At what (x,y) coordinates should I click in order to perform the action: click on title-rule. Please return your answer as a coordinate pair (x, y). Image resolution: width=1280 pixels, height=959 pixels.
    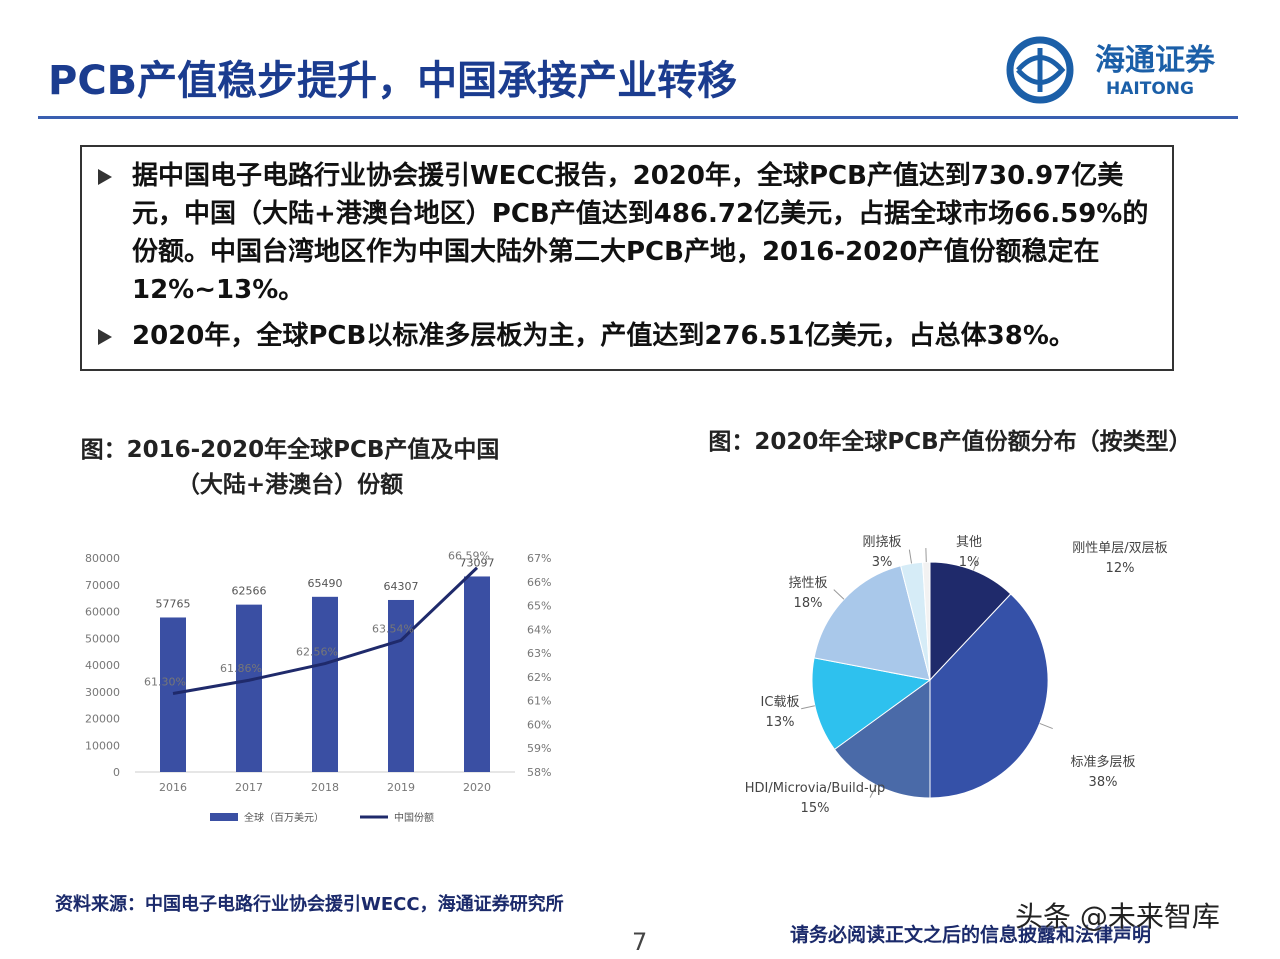
    Looking at the image, I should click on (638, 117).